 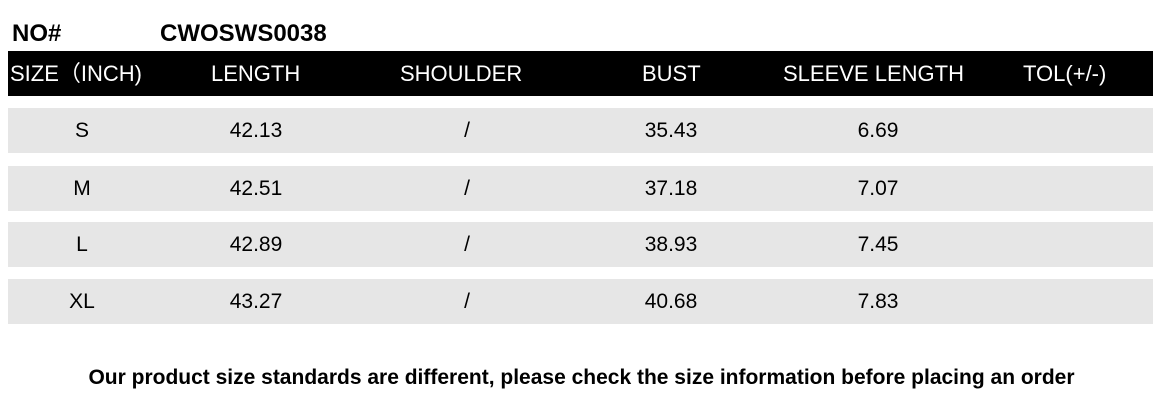 What do you see at coordinates (256, 130) in the screenshot?
I see `cell-length: 42.13` at bounding box center [256, 130].